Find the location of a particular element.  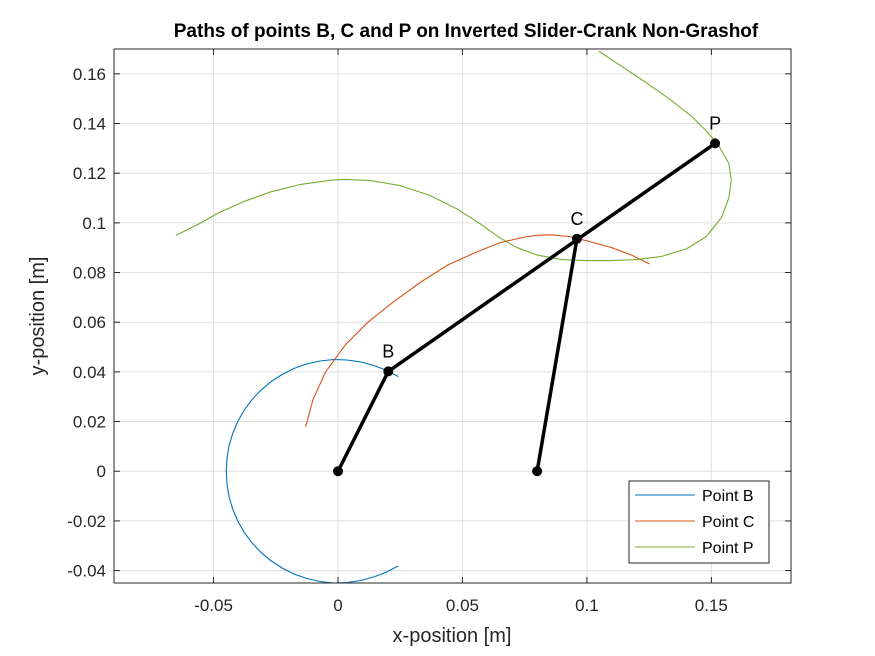

y-tick-label: 0.06 is located at coordinates (89, 322).